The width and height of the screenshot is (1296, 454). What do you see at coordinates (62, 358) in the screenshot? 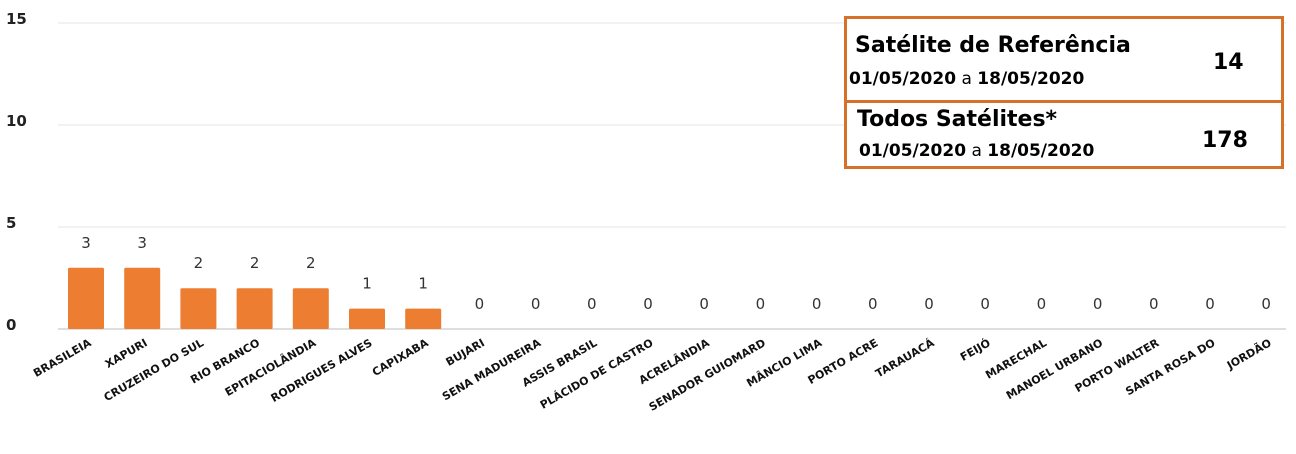
I see `x-tick-label: BRASILEIA` at bounding box center [62, 358].